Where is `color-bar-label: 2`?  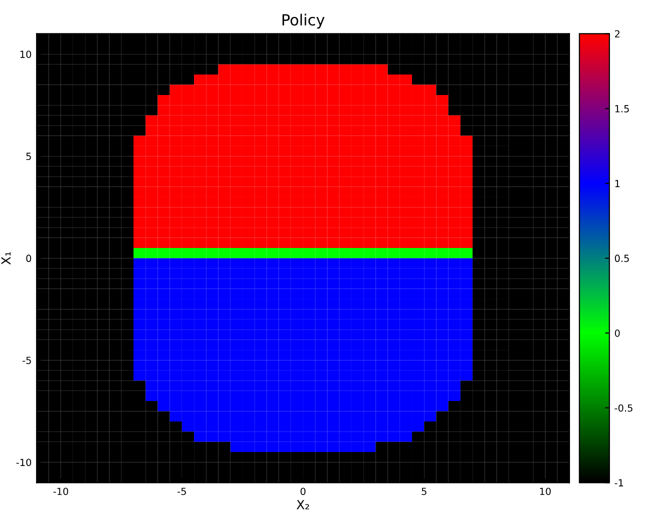 color-bar-label: 2 is located at coordinates (617, 34).